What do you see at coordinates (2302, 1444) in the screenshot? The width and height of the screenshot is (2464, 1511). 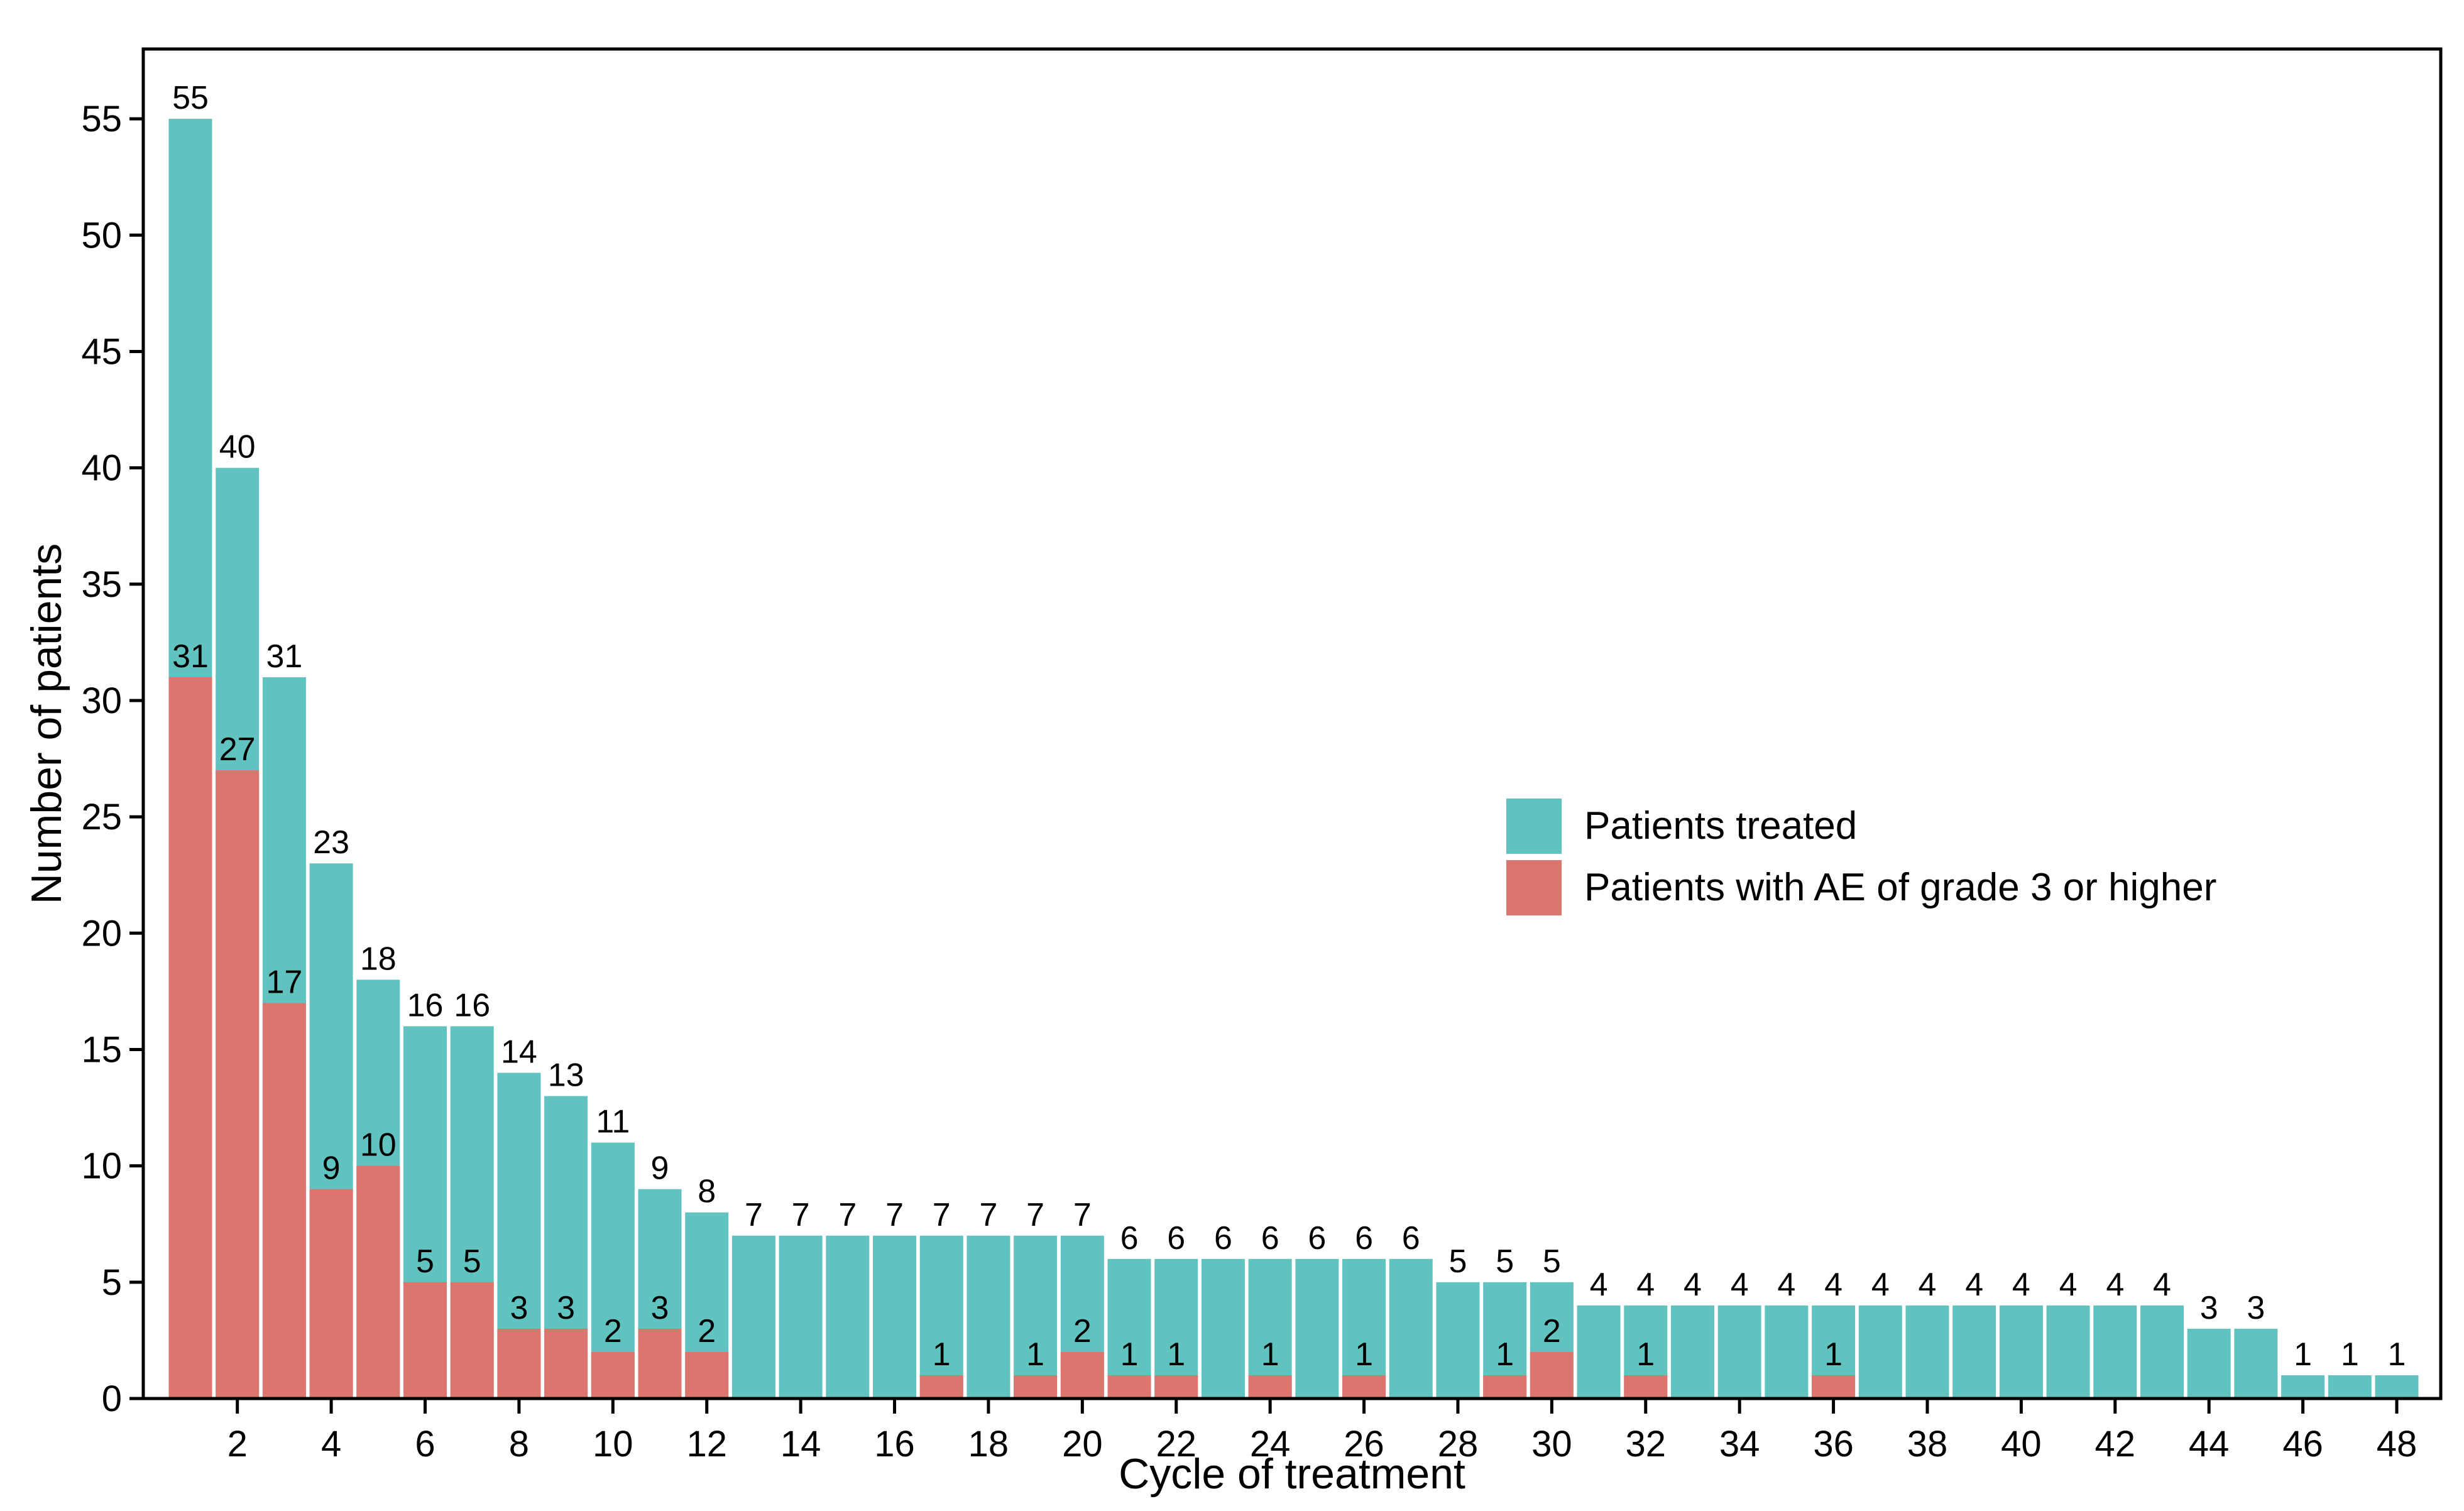 I see `x-tick-label: 46` at bounding box center [2302, 1444].